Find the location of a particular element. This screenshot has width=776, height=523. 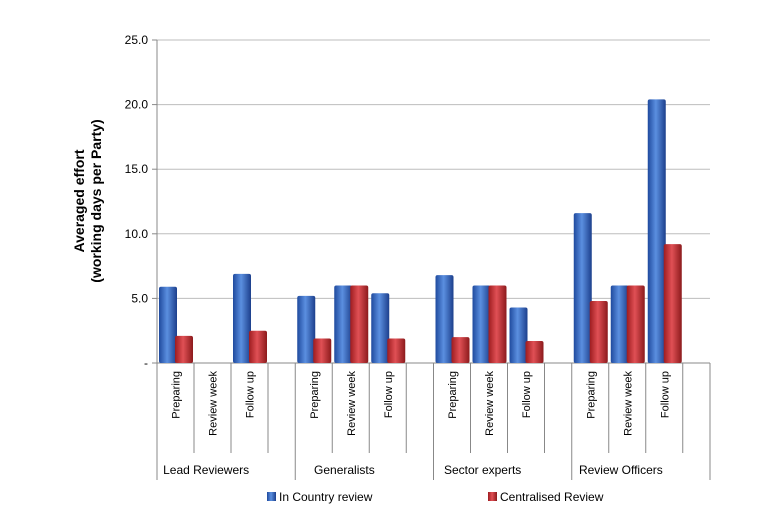

y-axis-label-line: (working days per Party) is located at coordinates (96, 200).